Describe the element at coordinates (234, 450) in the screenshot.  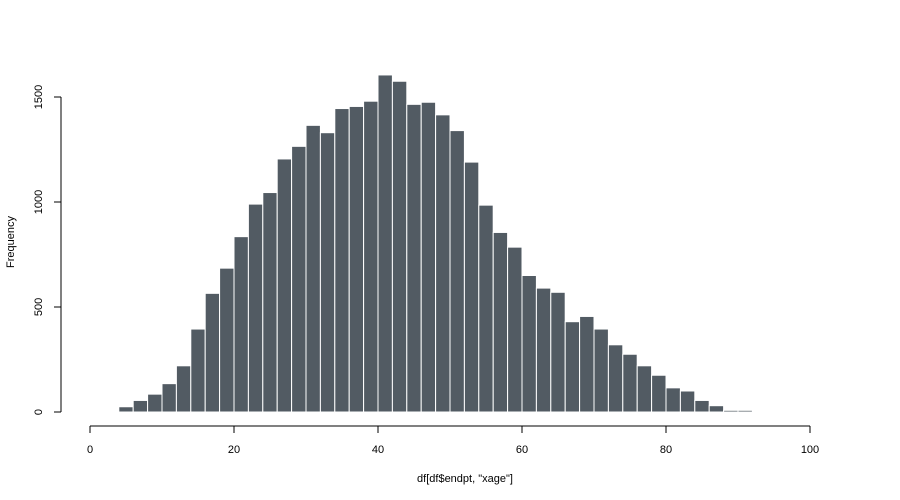
I see `x-tick-label: 20` at that location.